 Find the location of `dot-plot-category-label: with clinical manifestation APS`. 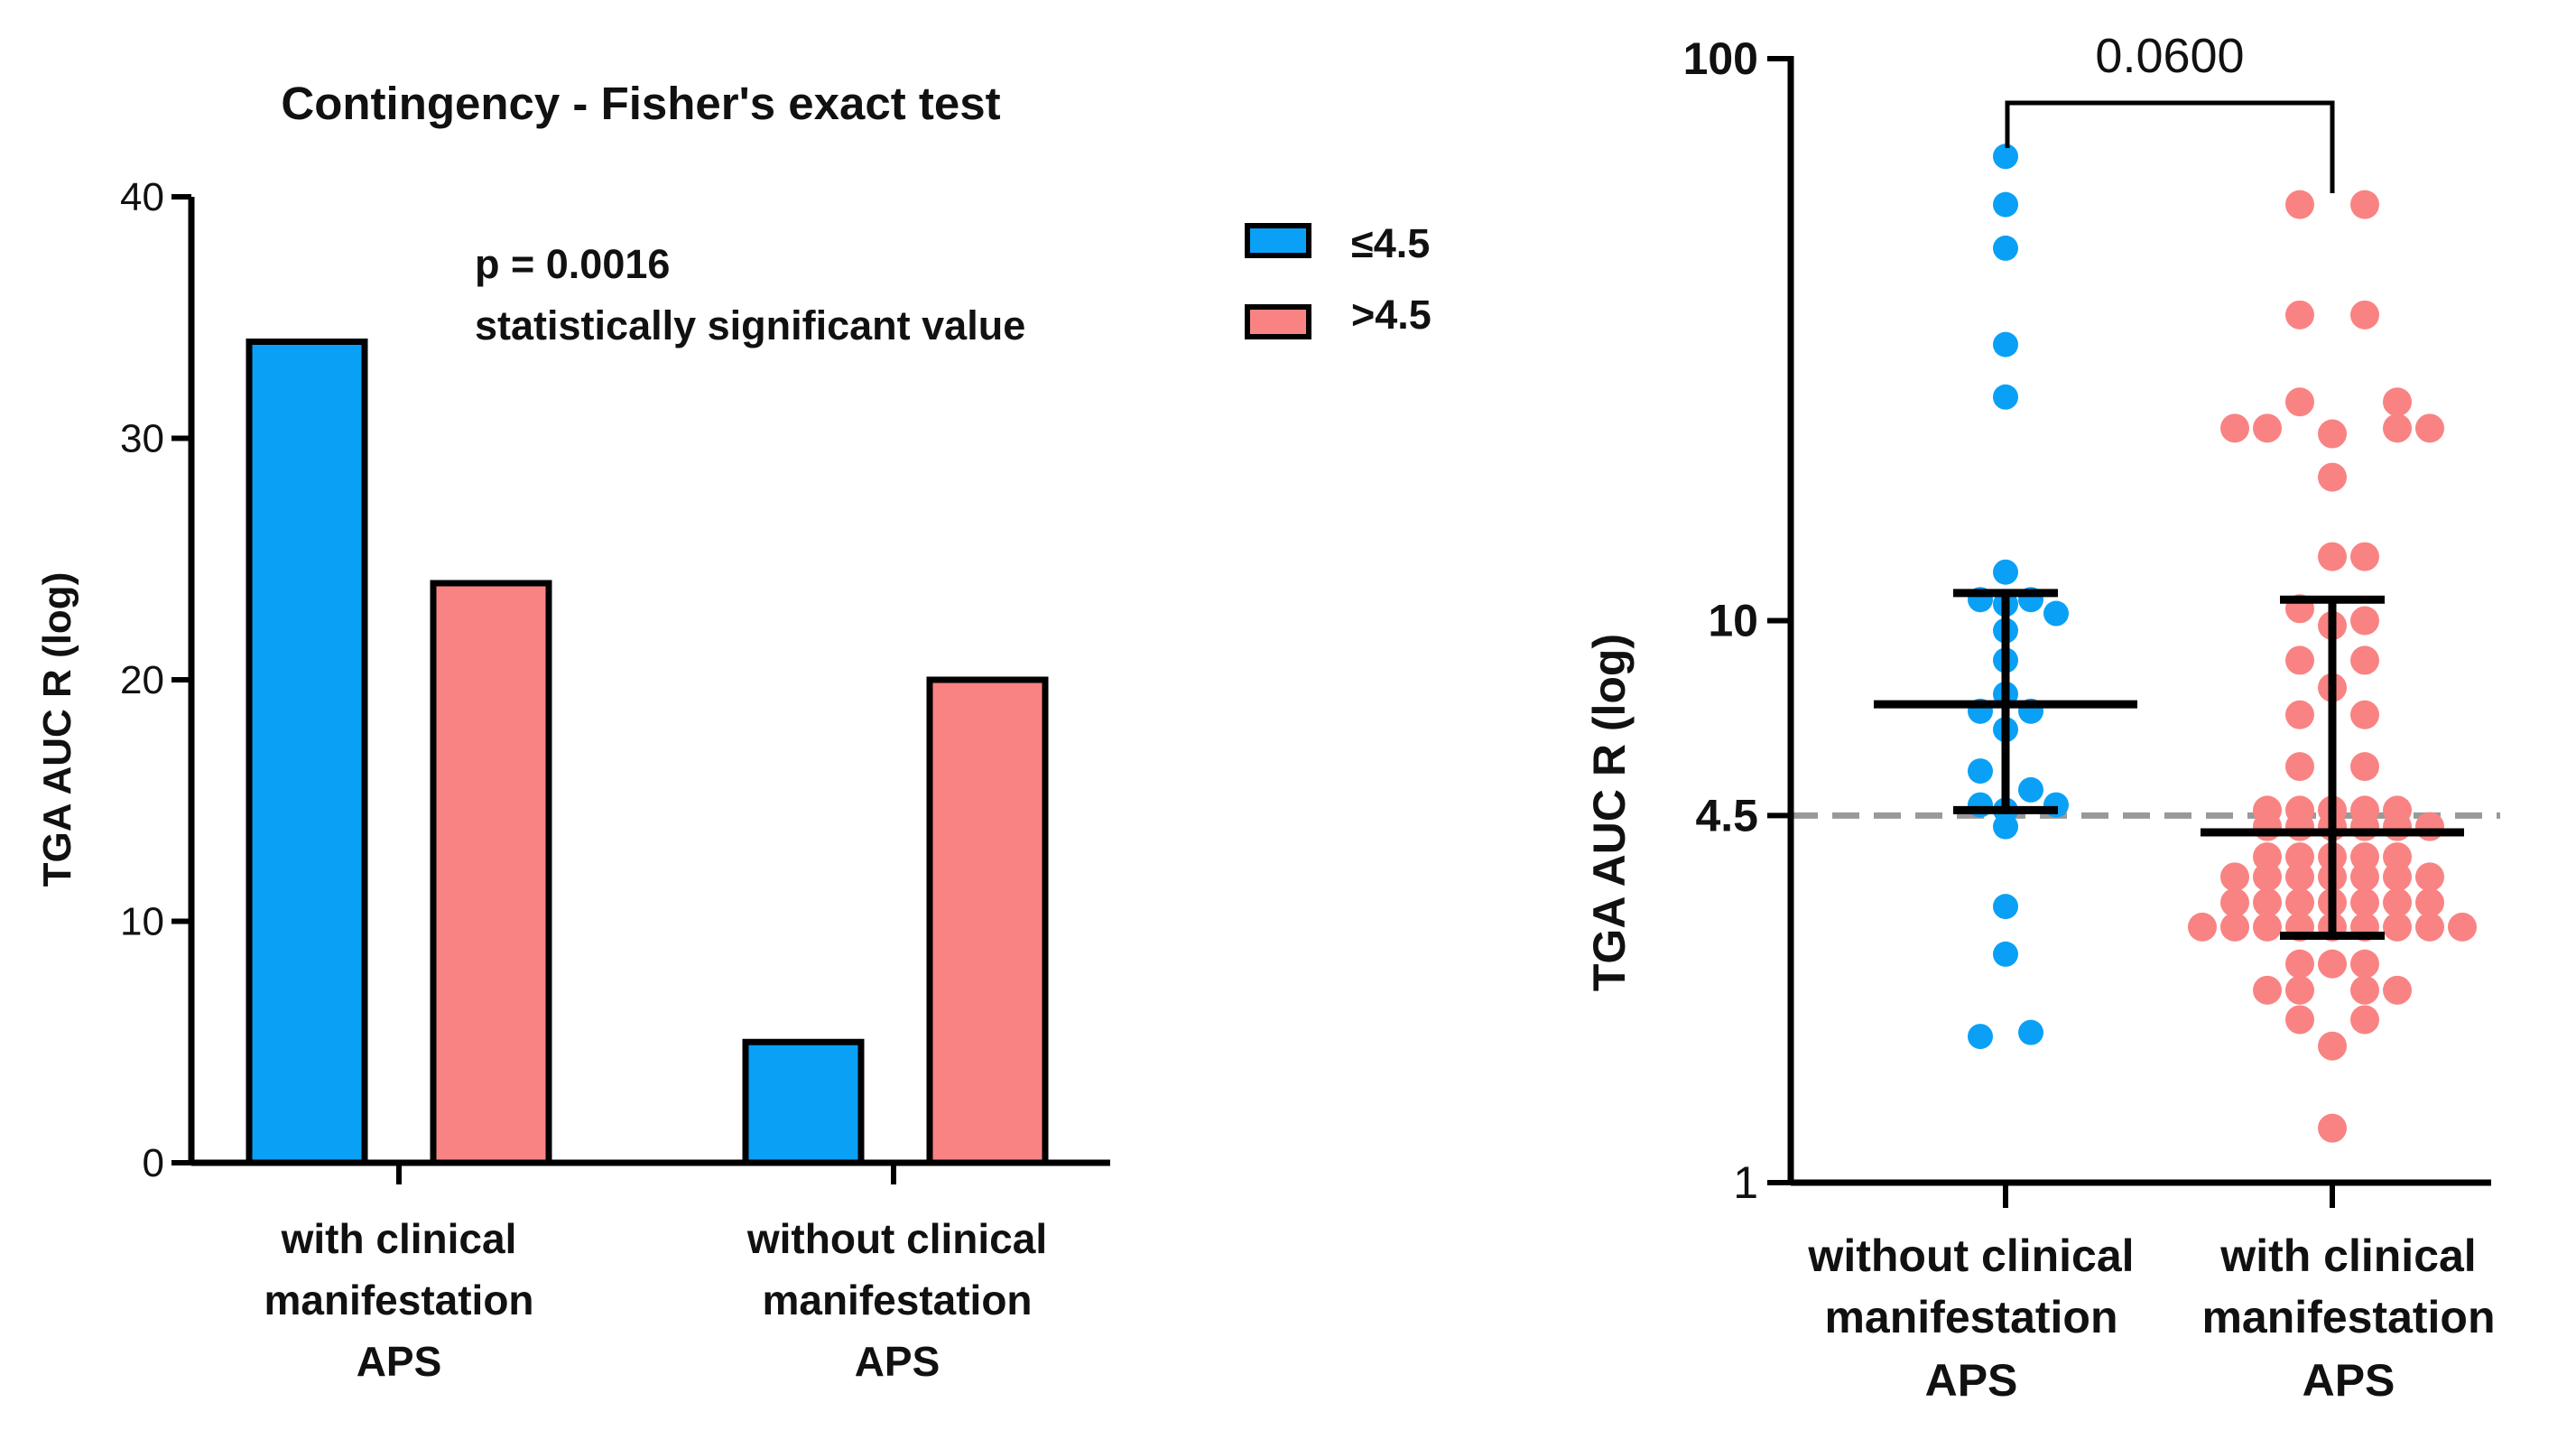

dot-plot-category-label: with clinical manifestation APS is located at coordinates (2348, 1318).